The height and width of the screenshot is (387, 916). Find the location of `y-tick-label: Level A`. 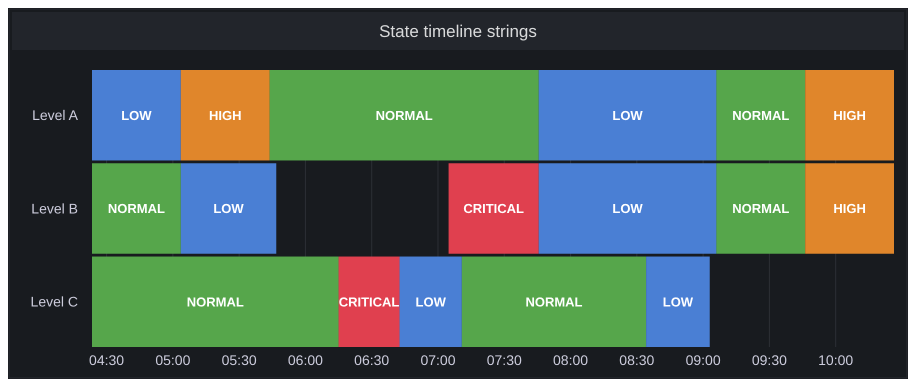

y-tick-label: Level A is located at coordinates (55, 115).